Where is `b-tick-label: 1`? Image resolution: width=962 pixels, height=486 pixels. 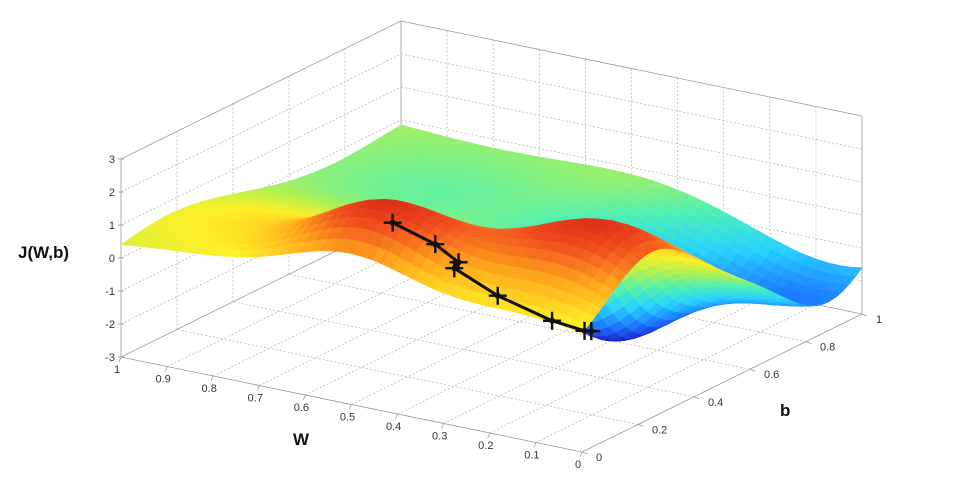
b-tick-label: 1 is located at coordinates (879, 320).